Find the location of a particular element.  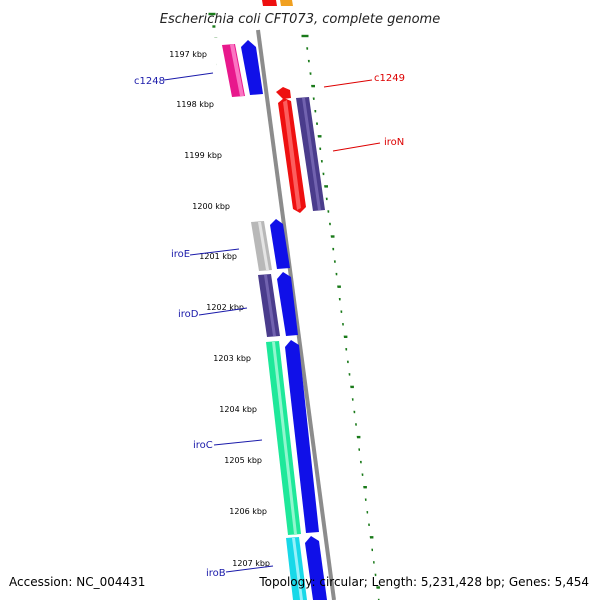

feature-iroD-arrow is located at coordinates (287, 304).